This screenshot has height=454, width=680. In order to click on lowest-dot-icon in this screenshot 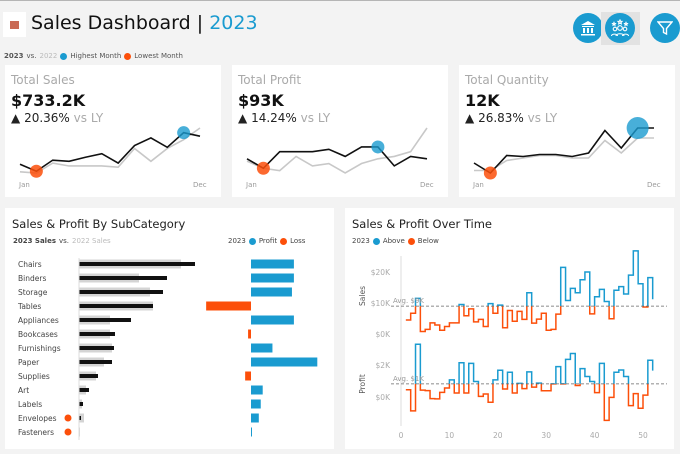, I will do `click(128, 56)`.